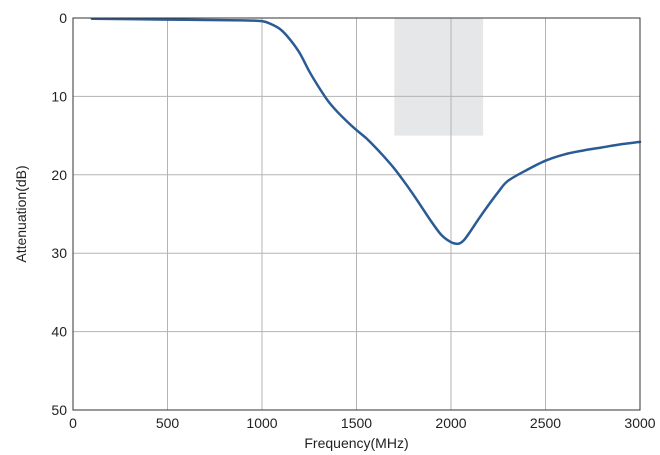 Image resolution: width=660 pixels, height=455 pixels. I want to click on x-tick-labels: 0 500 1000 1500 2000 2500 3000, so click(362, 423).